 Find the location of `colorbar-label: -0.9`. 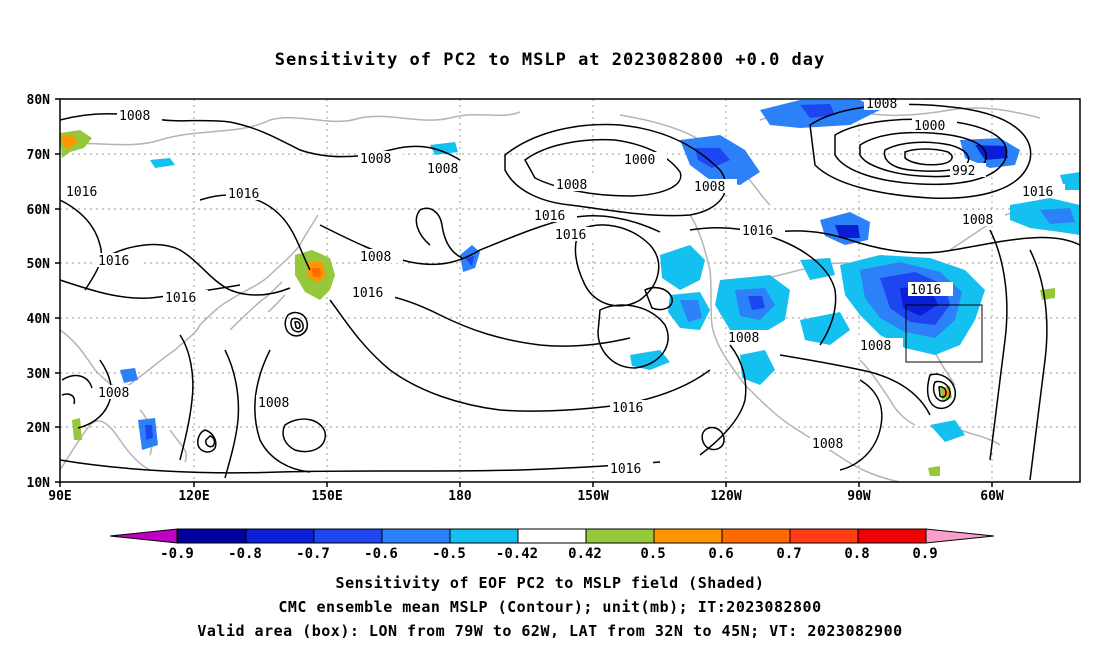

colorbar-label: -0.9 is located at coordinates (177, 554).